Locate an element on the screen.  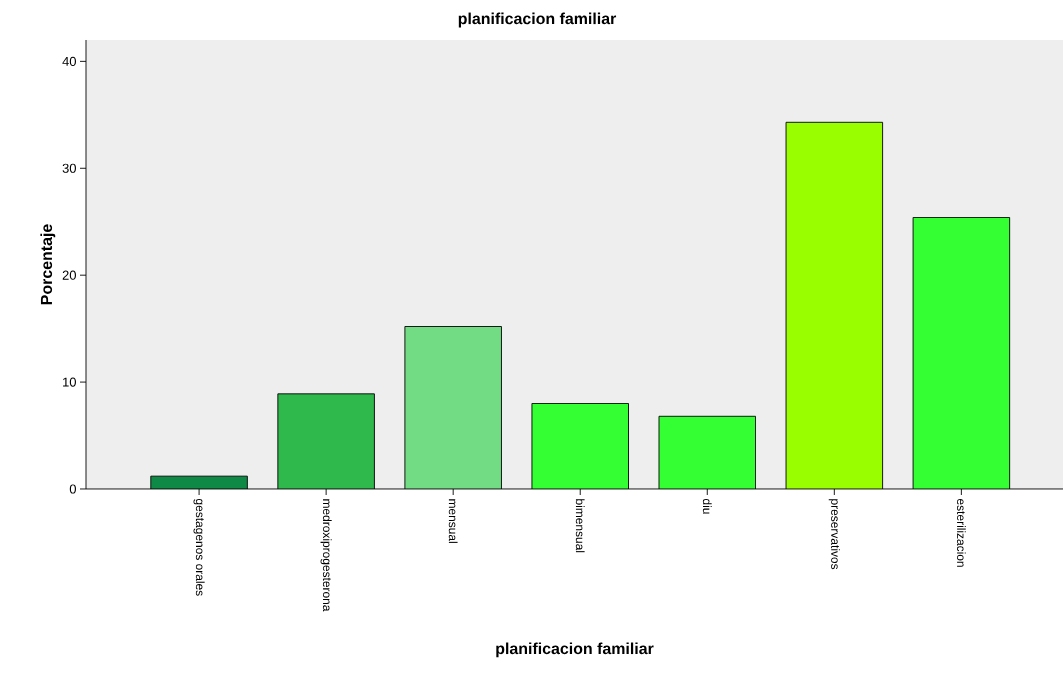
x-tick-label: gestagenos orales is located at coordinates (199, 547).